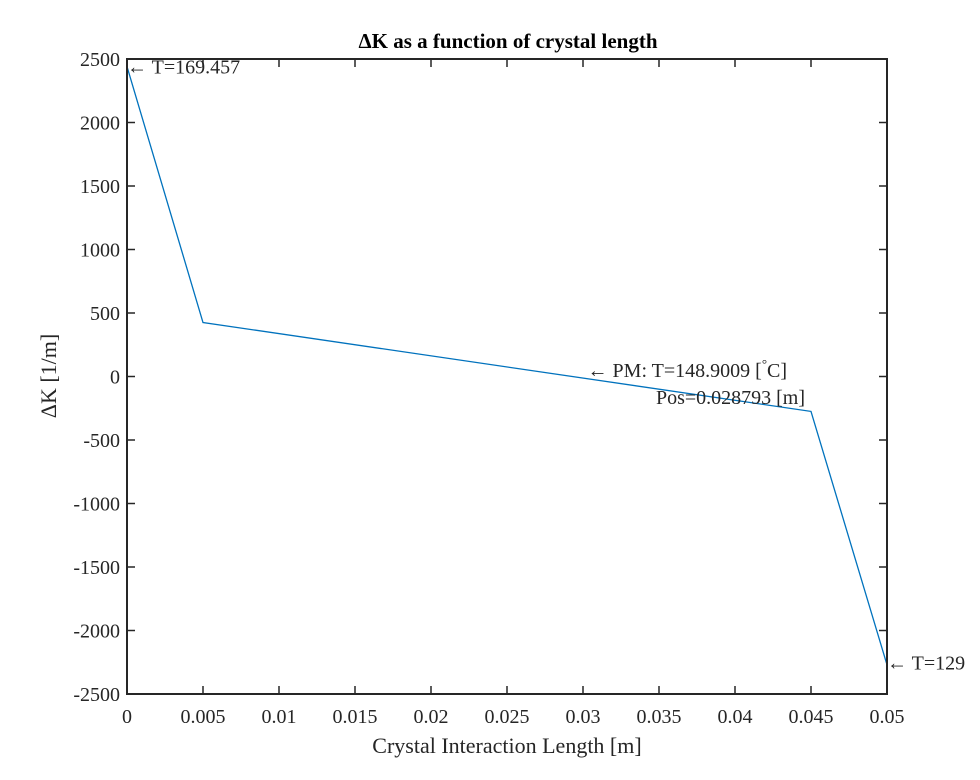  I want to click on annotation: ← PM: T=148.9009 [°C], so click(687, 369).